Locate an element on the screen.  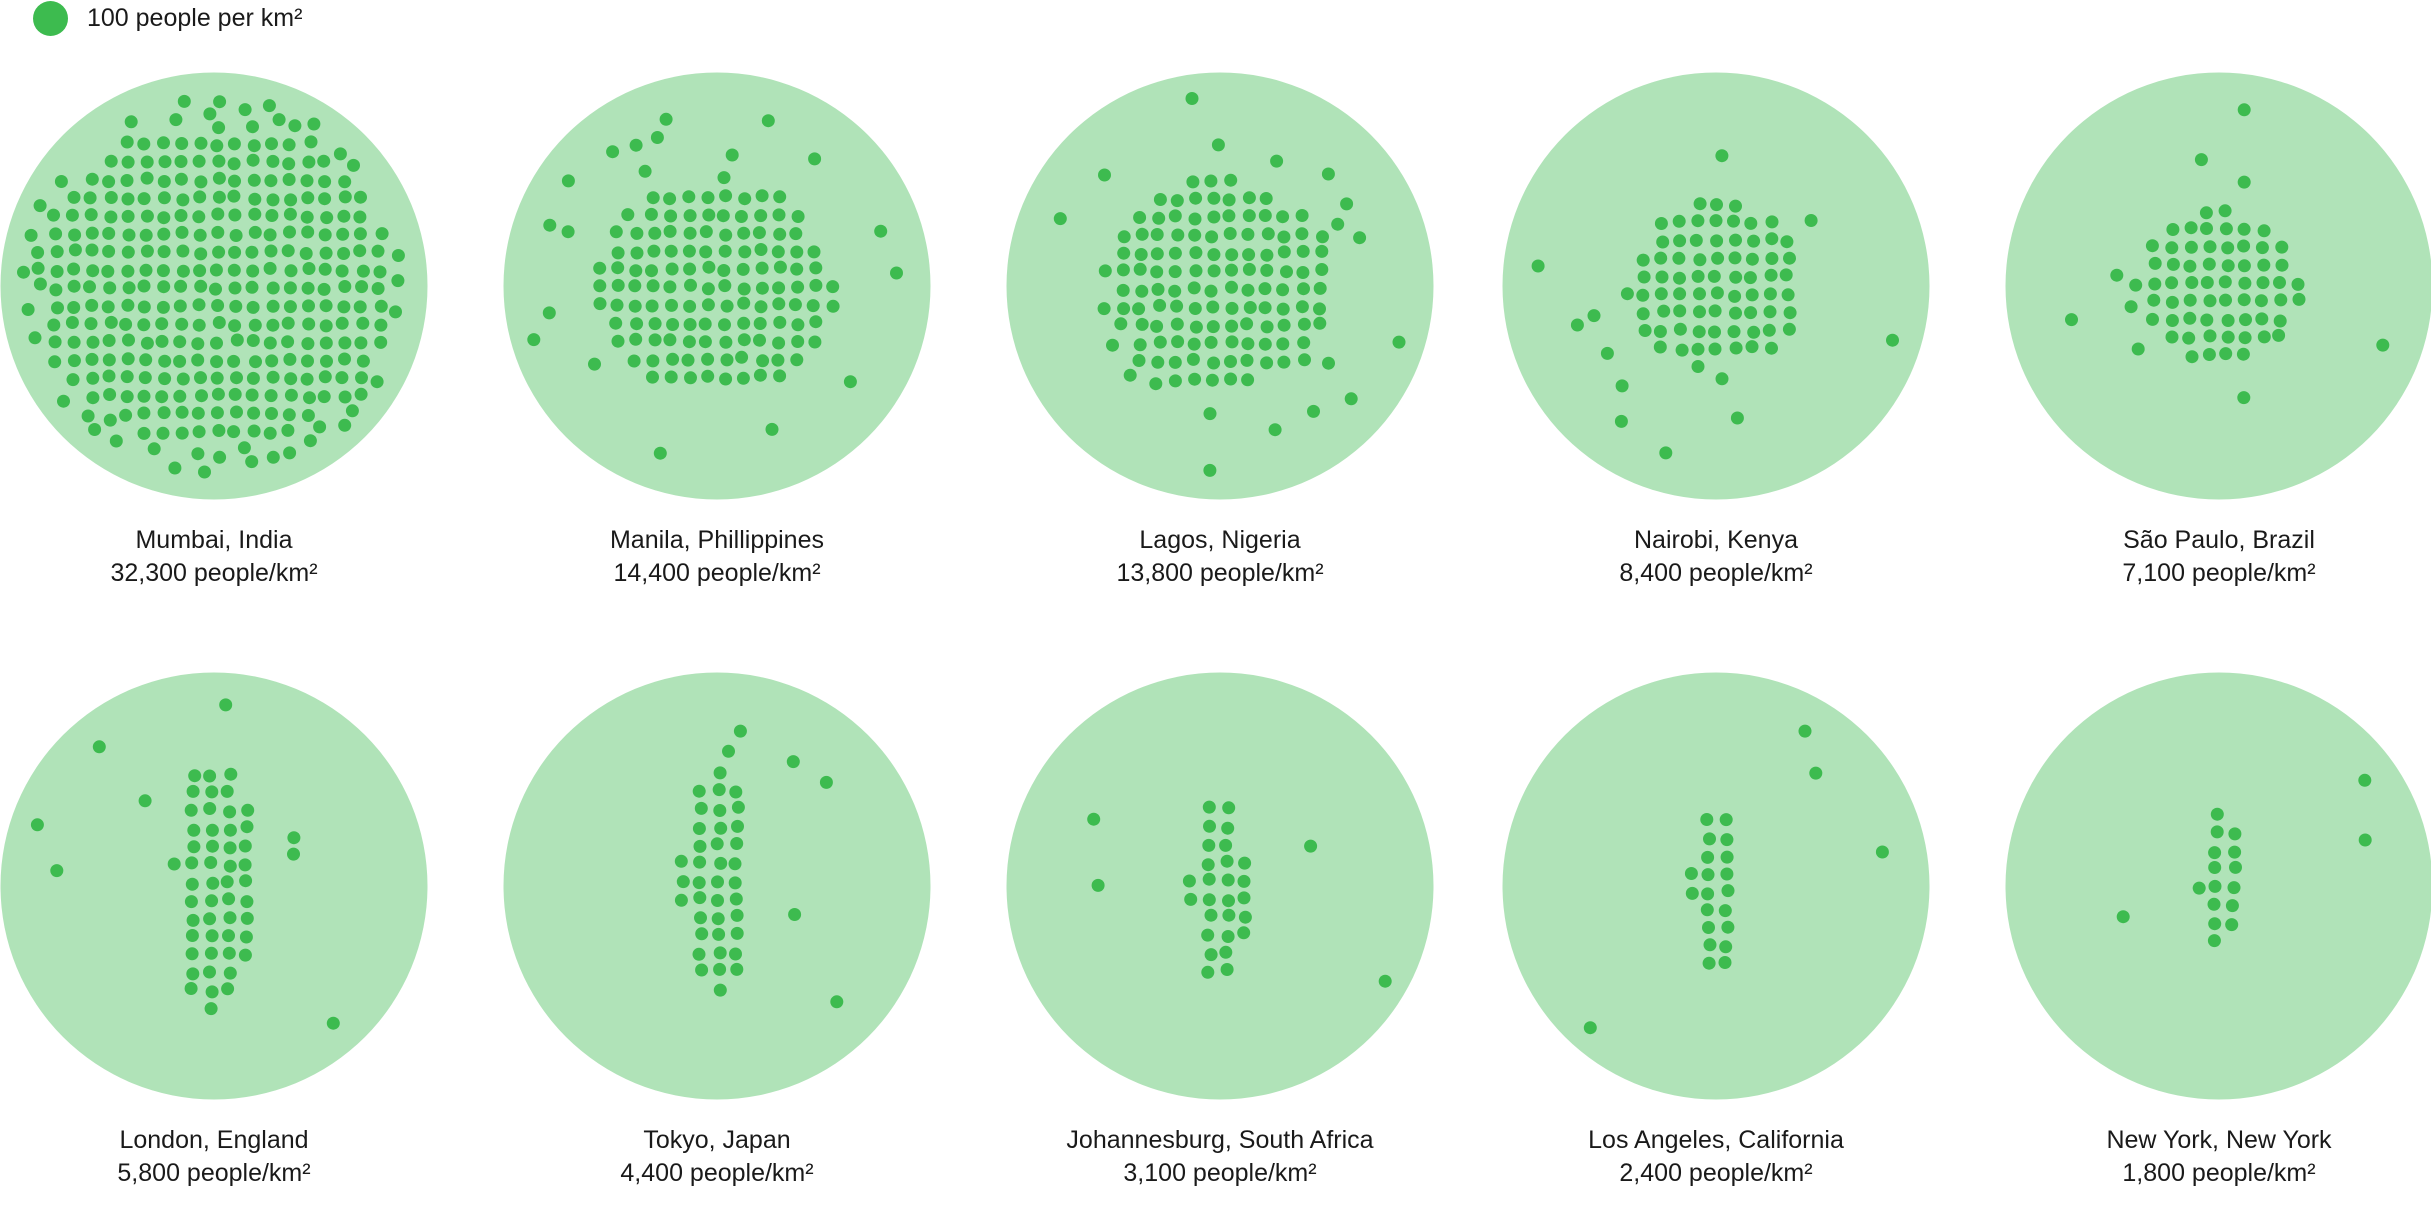
city-caption: London, England 5,800 people/km² is located at coordinates (214, 1157).